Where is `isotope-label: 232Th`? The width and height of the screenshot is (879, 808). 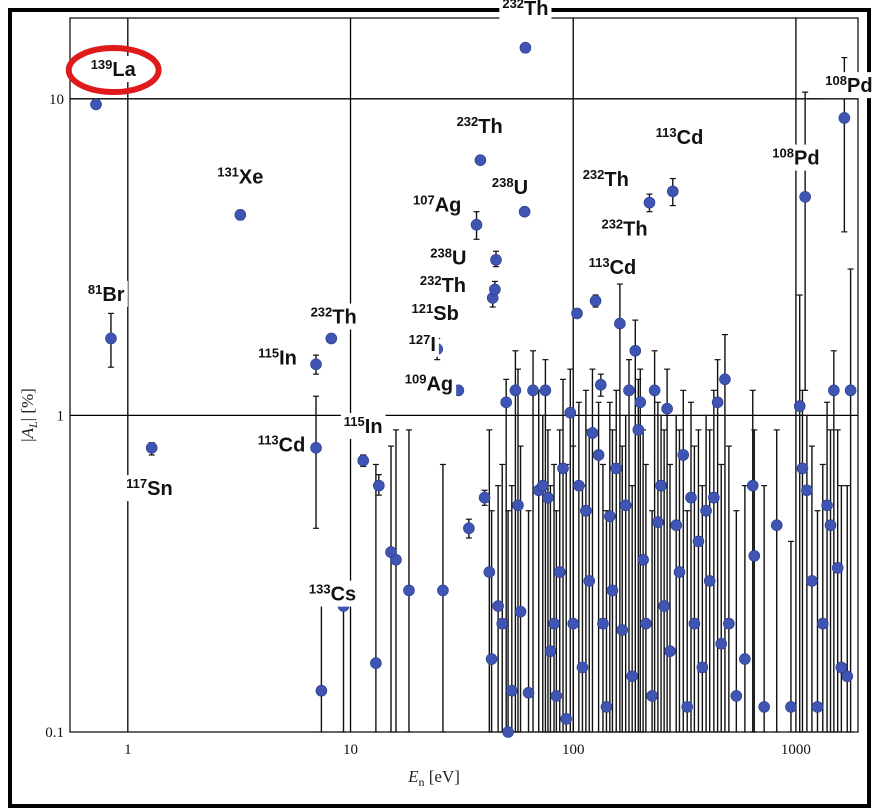
isotope-label: 232Th is located at coordinates (479, 125).